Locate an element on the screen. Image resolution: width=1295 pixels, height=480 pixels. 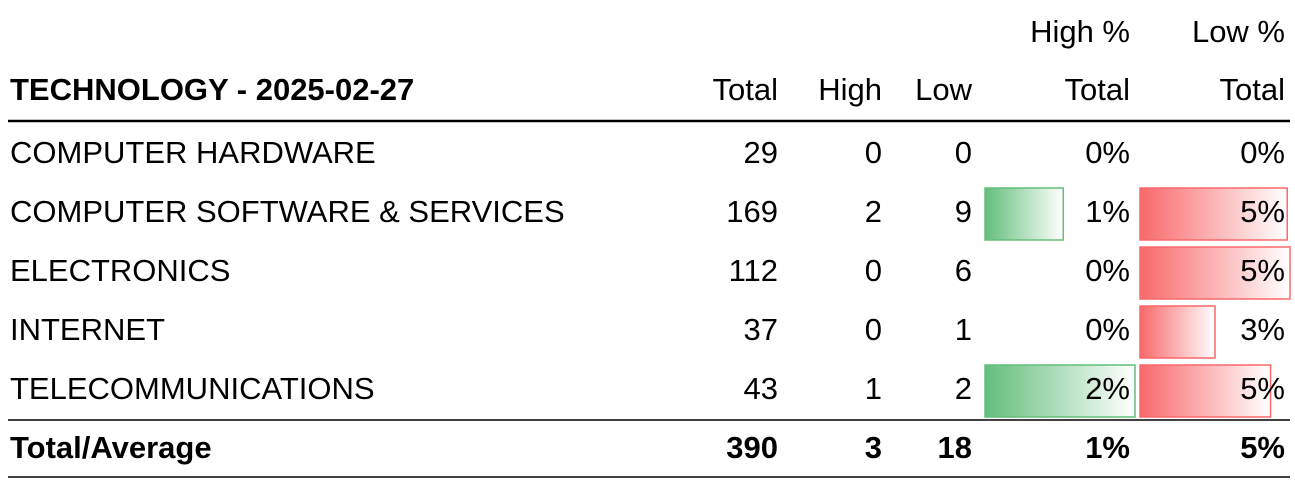
row-label: INTERNET is located at coordinates (87, 329).